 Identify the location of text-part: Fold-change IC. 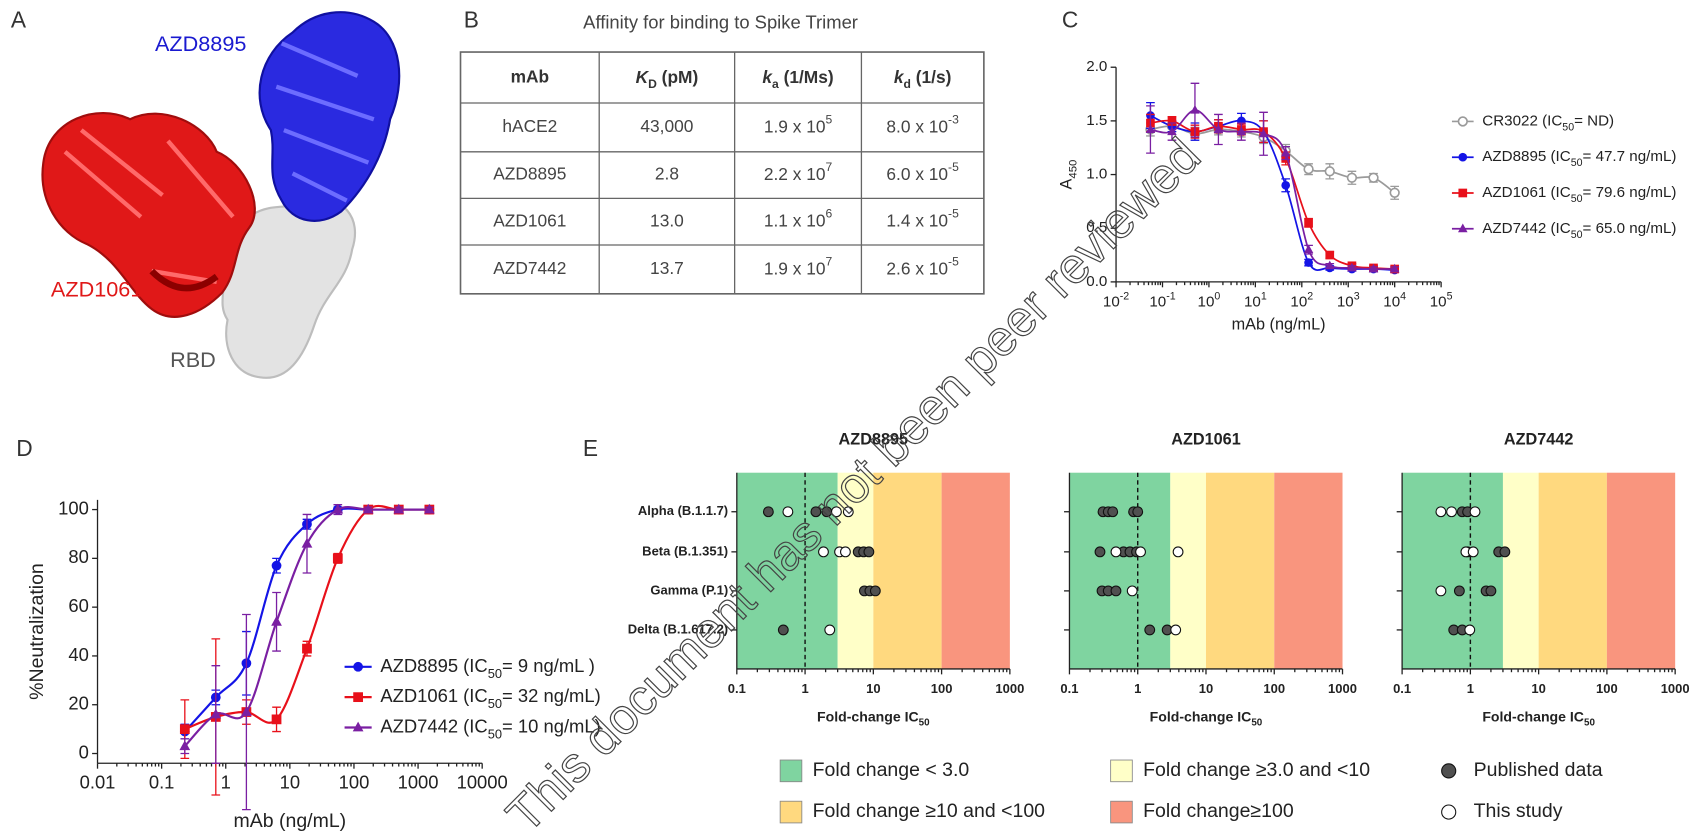
(868, 716).